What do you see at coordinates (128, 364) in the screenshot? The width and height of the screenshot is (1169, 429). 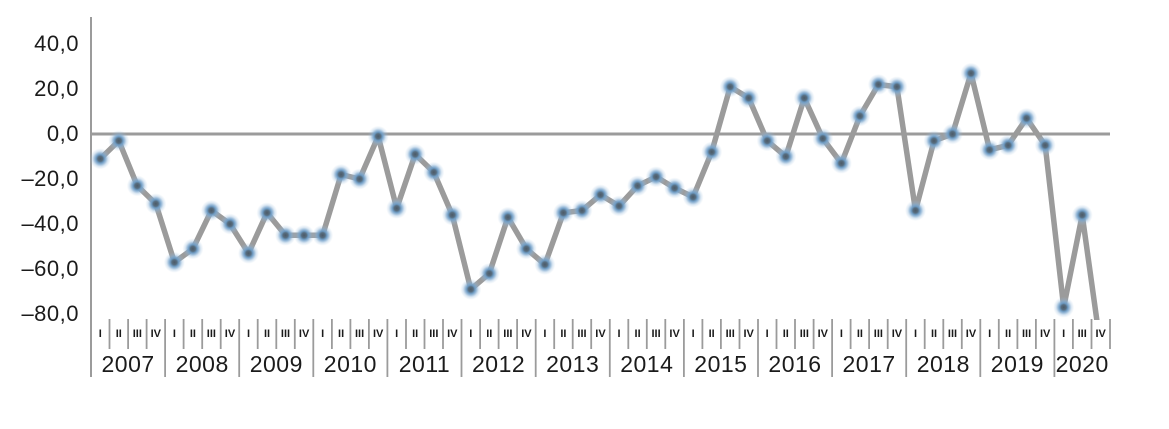 I see `year-label: 2007` at bounding box center [128, 364].